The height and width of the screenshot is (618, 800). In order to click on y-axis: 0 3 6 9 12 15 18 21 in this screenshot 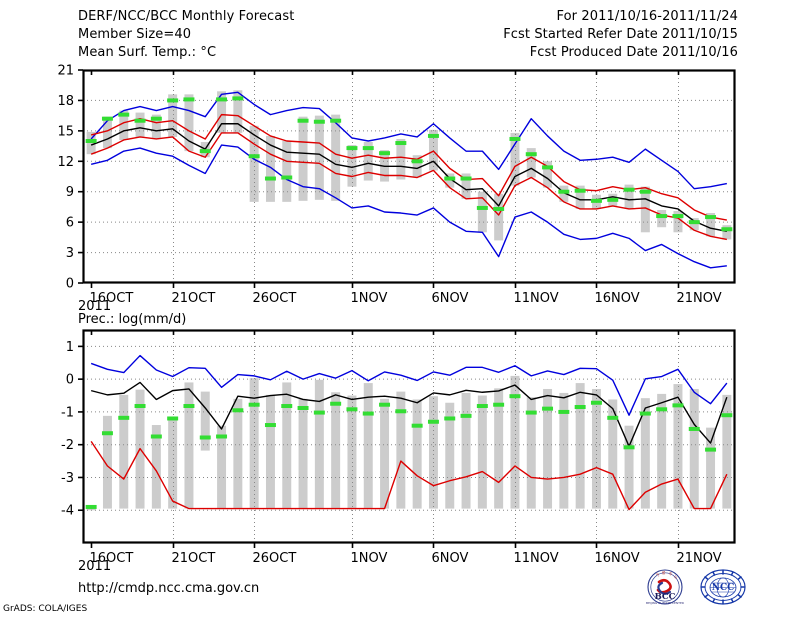, I will do `click(70, 178)`.